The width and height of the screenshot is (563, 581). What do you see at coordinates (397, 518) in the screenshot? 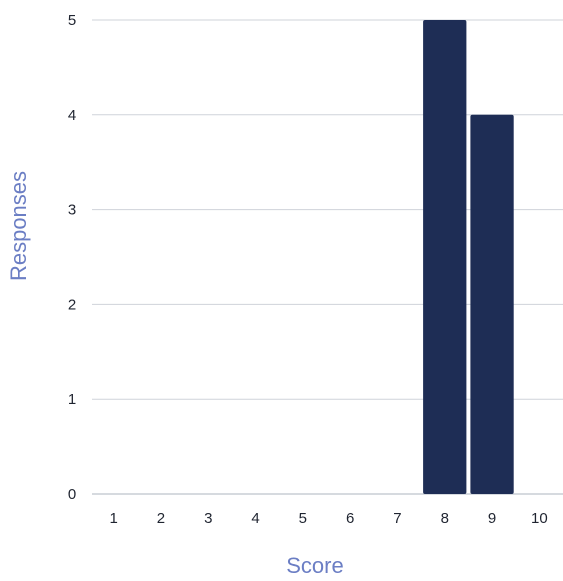
I see `x-tick-label-7: 7` at bounding box center [397, 518].